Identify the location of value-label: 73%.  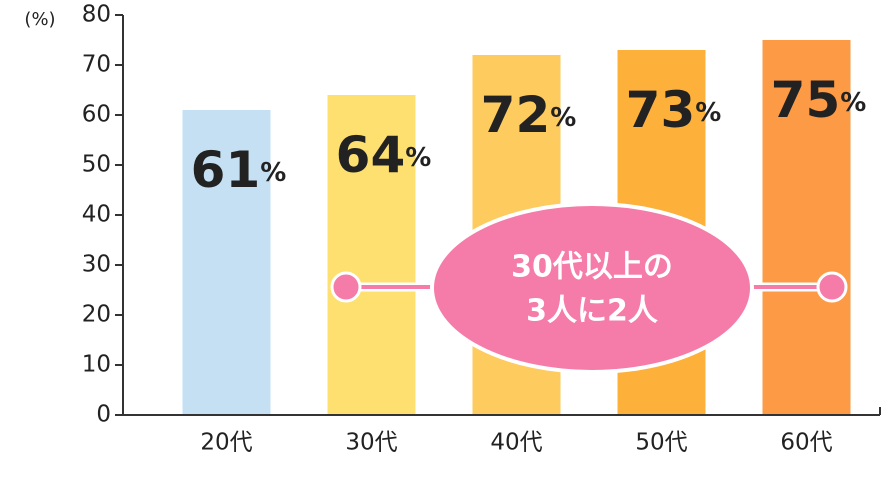
(674, 110).